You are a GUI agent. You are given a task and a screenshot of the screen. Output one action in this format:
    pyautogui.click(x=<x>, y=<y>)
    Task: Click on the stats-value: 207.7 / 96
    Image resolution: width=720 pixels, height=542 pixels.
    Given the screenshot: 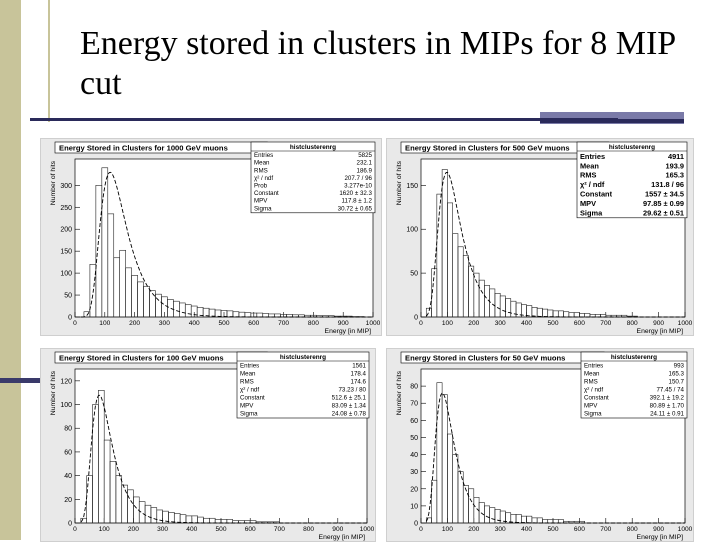 What is the action you would take?
    pyautogui.click(x=358, y=178)
    